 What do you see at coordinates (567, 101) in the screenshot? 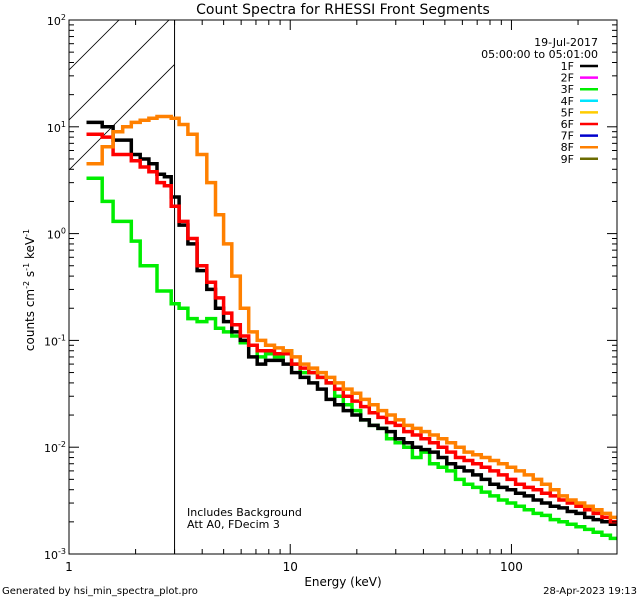
I see `legend-label-4f: 4F` at bounding box center [567, 101].